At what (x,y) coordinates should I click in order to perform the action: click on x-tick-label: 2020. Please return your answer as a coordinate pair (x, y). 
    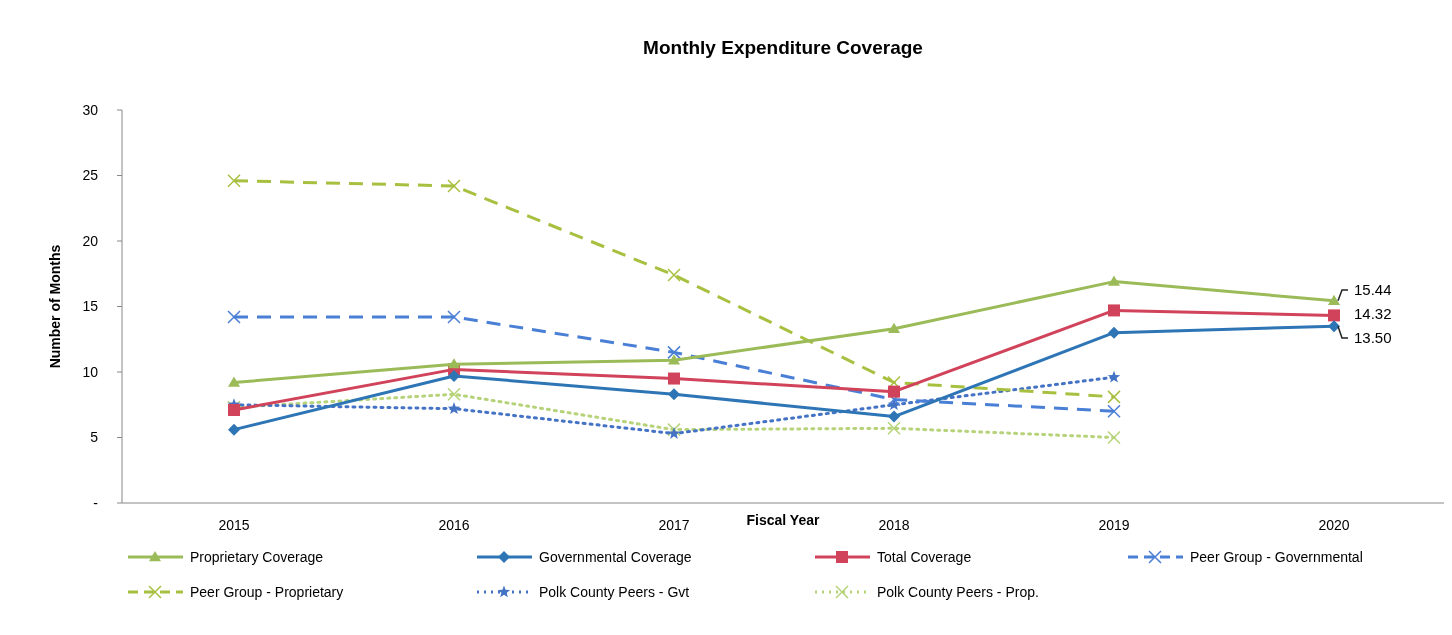
    Looking at the image, I should click on (1334, 525).